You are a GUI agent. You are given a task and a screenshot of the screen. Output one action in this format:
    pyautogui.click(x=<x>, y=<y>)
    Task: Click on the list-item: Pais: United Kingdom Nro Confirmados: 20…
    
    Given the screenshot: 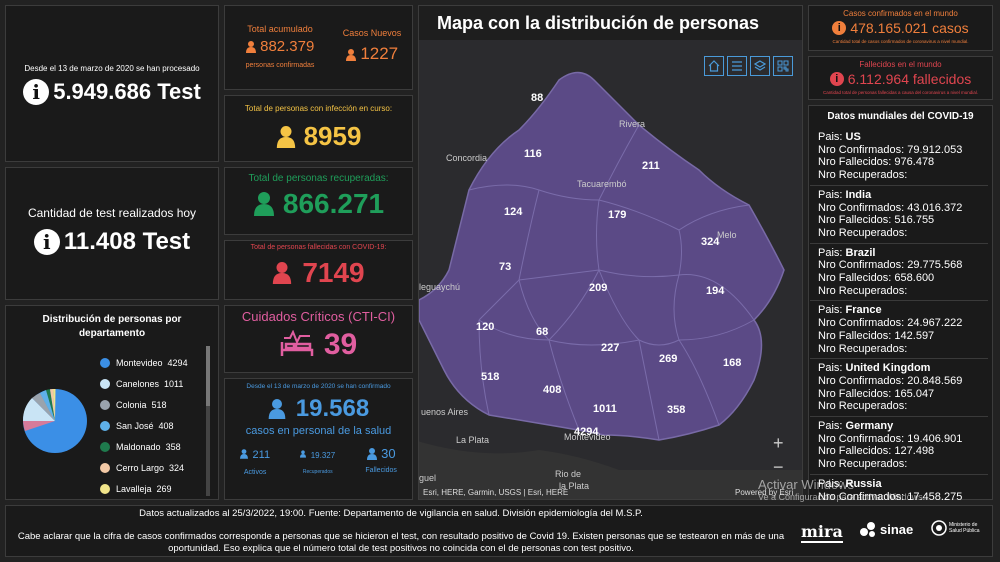 What is the action you would take?
    pyautogui.click(x=899, y=388)
    